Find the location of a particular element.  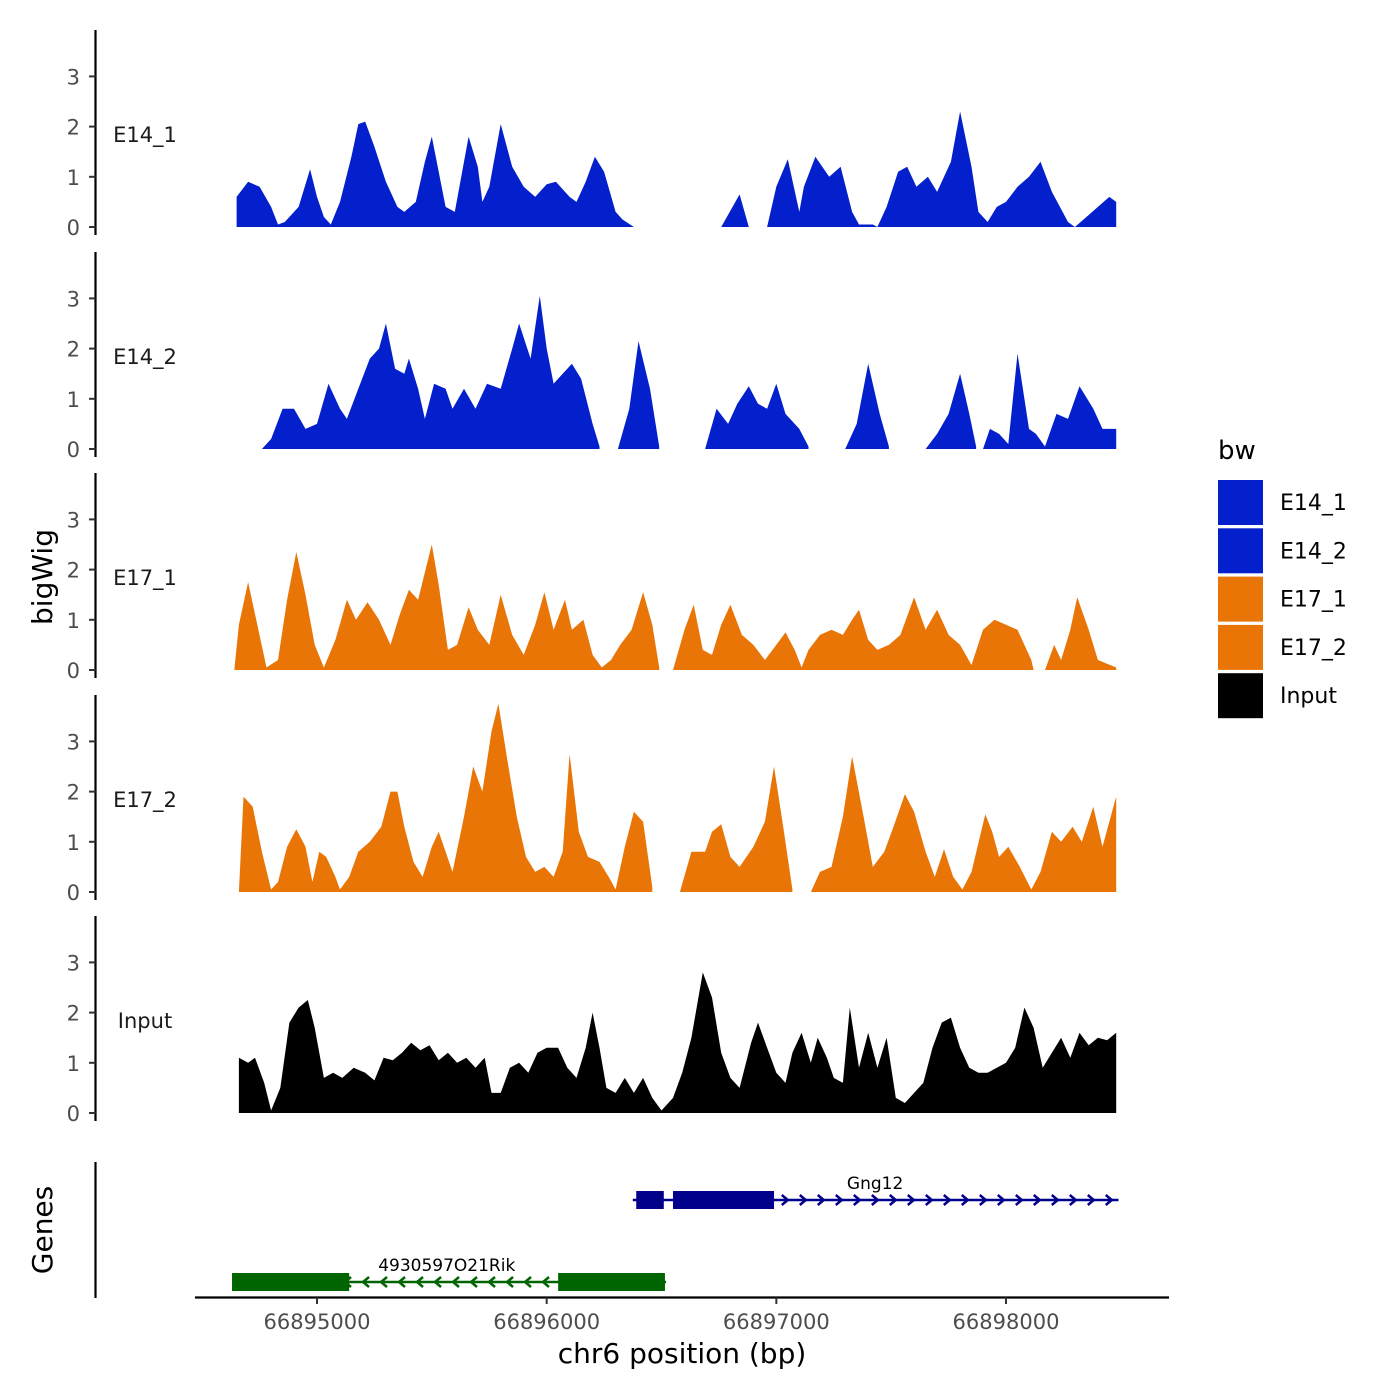

track-label: Input is located at coordinates (145, 1021).